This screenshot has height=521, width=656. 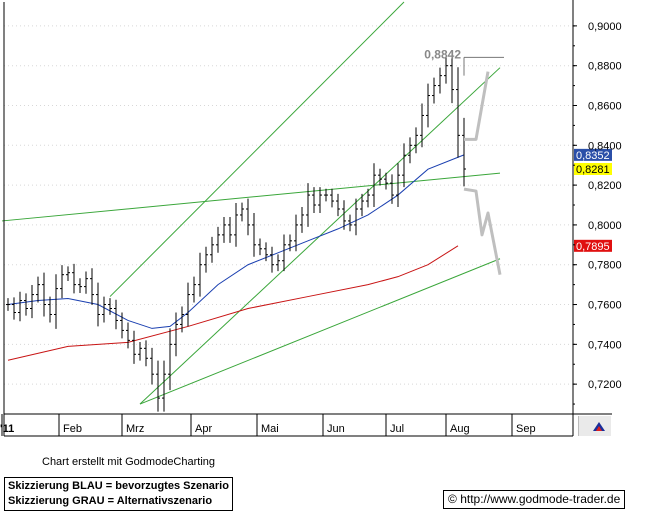 What do you see at coordinates (7, 429) in the screenshot?
I see `x-tick-label: '11` at bounding box center [7, 429].